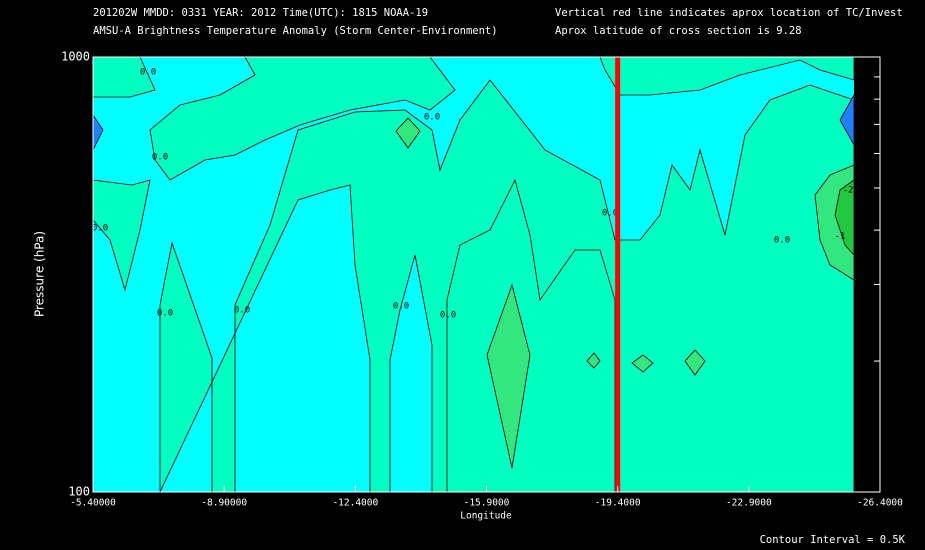 This screenshot has height=550, width=925. What do you see at coordinates (848, 191) in the screenshot?
I see `contour-label: -2` at bounding box center [848, 191].